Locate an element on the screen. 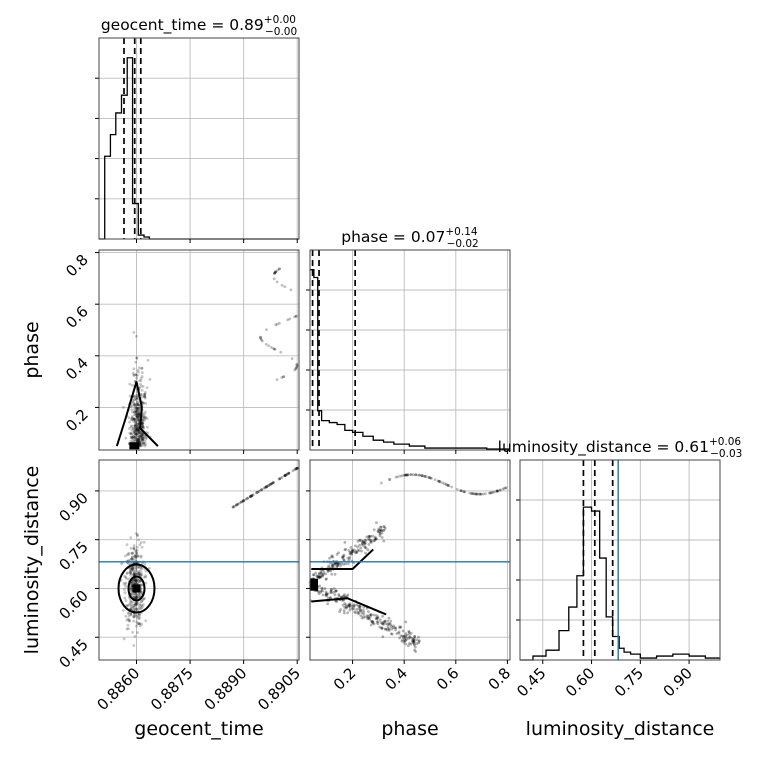  y-axis-title-luminosity_distance: luminosity_distance is located at coordinates (32, 560).